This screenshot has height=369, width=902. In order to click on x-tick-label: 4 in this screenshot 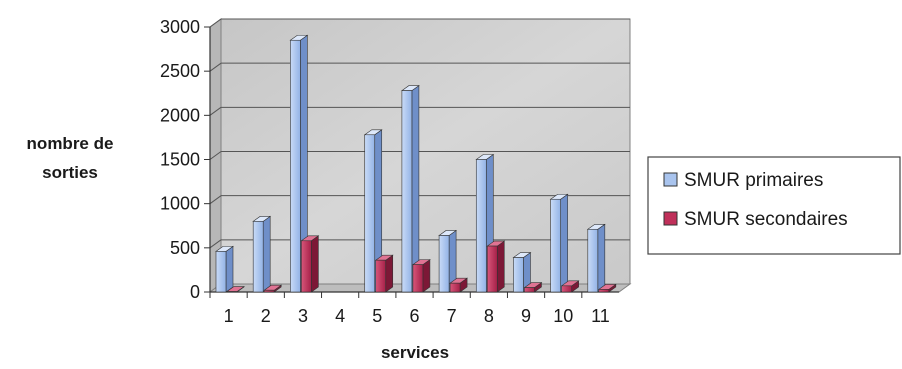, I will do `click(340, 316)`.